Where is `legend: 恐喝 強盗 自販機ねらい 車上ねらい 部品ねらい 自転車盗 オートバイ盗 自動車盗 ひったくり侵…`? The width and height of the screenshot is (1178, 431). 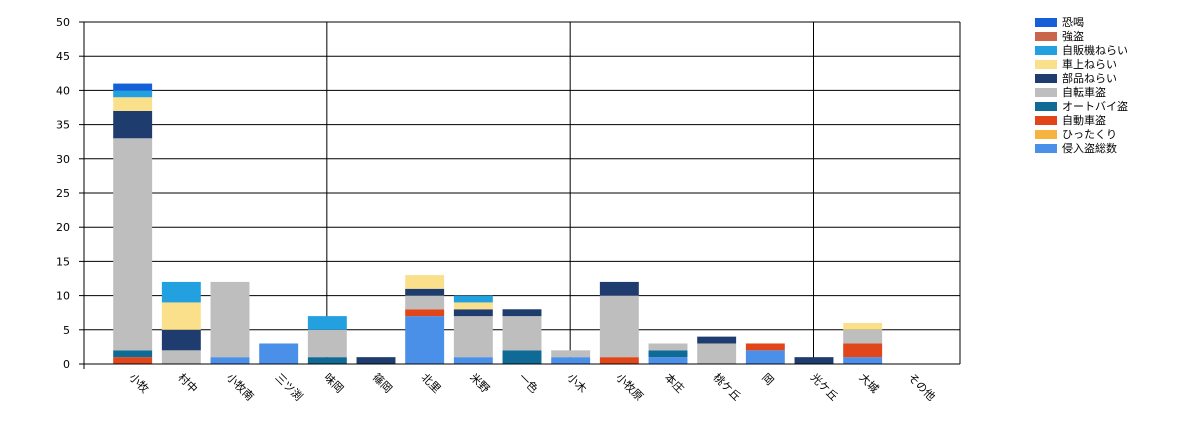 legend: 恐喝 強盗 自販機ねらい 車上ねらい 部品ねらい 自転車盗 オートバイ盗 自動車盗 ひったくり侵… is located at coordinates (1081, 85).